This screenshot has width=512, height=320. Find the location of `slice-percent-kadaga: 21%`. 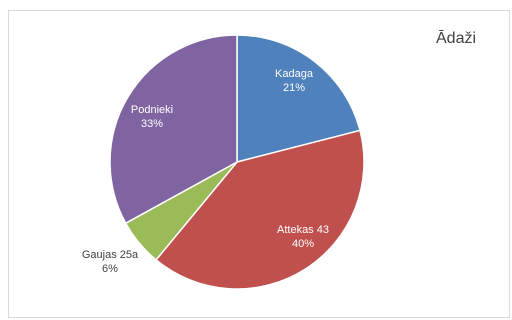

slice-percent-kadaga: 21% is located at coordinates (294, 88).